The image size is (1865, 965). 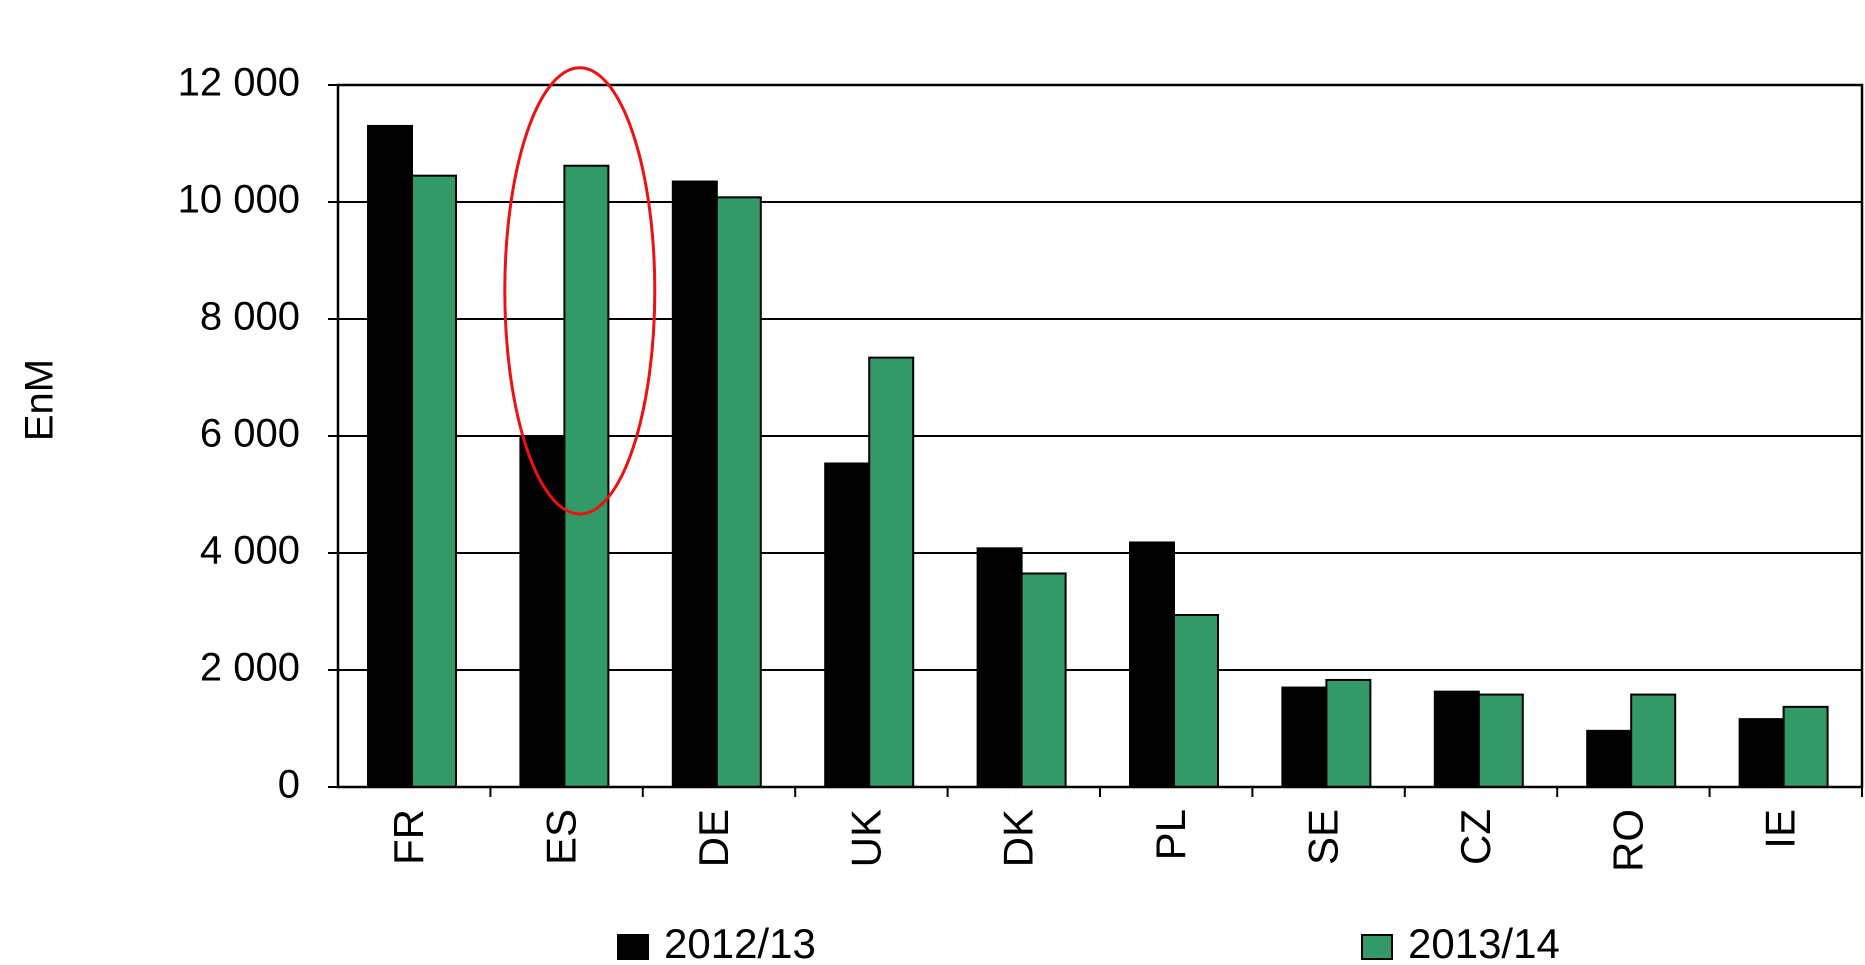 What do you see at coordinates (1484, 942) in the screenshot?
I see `legend-label-2013-14: 2013/14` at bounding box center [1484, 942].